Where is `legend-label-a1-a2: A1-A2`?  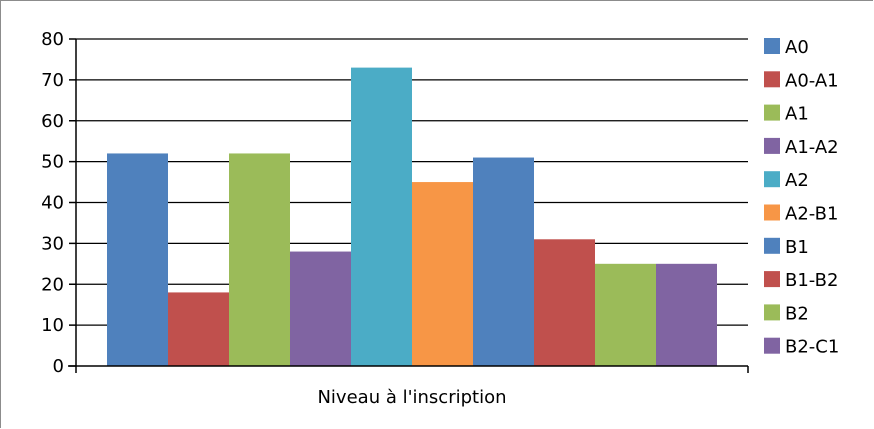 legend-label-a1-a2: A1-A2 is located at coordinates (812, 147).